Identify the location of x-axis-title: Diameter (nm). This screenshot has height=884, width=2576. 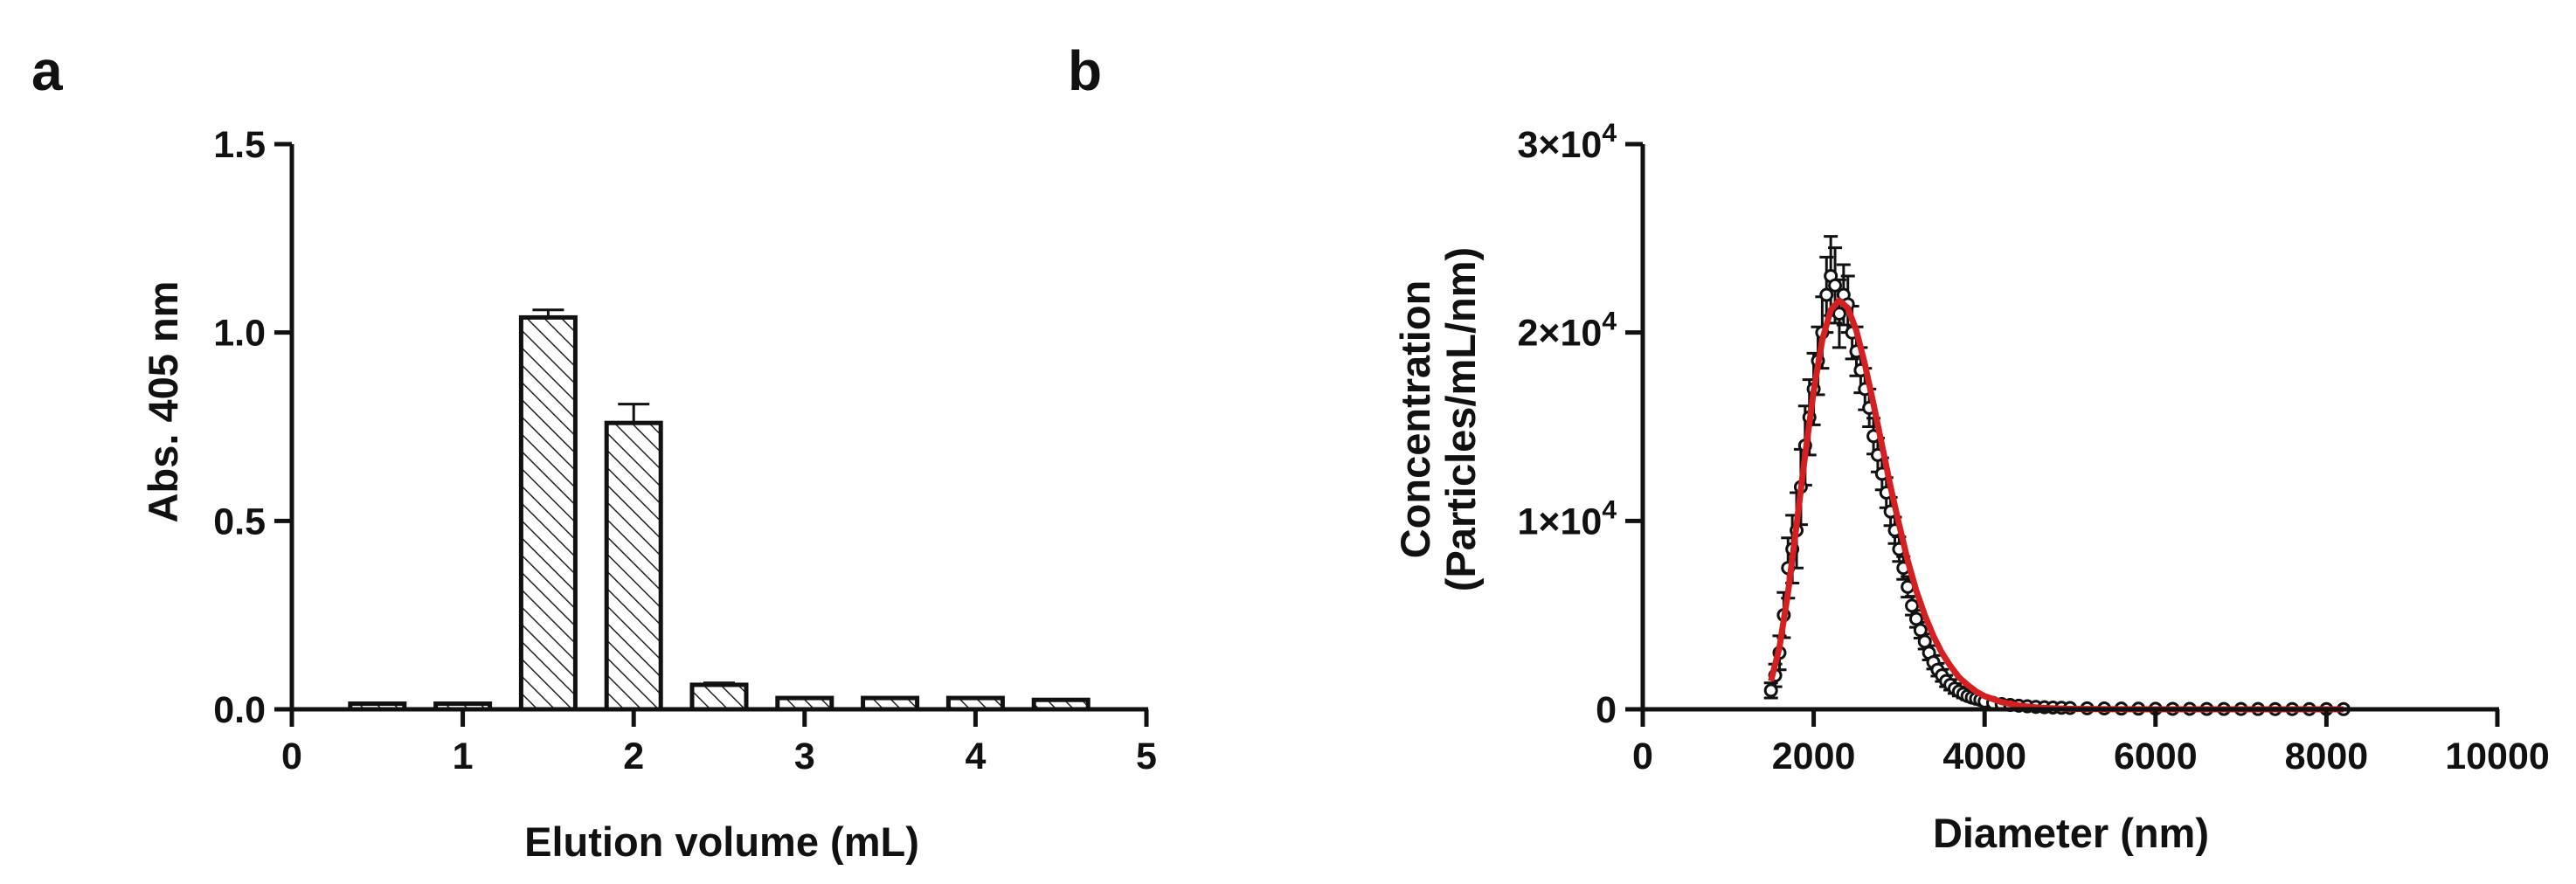
(2071, 833).